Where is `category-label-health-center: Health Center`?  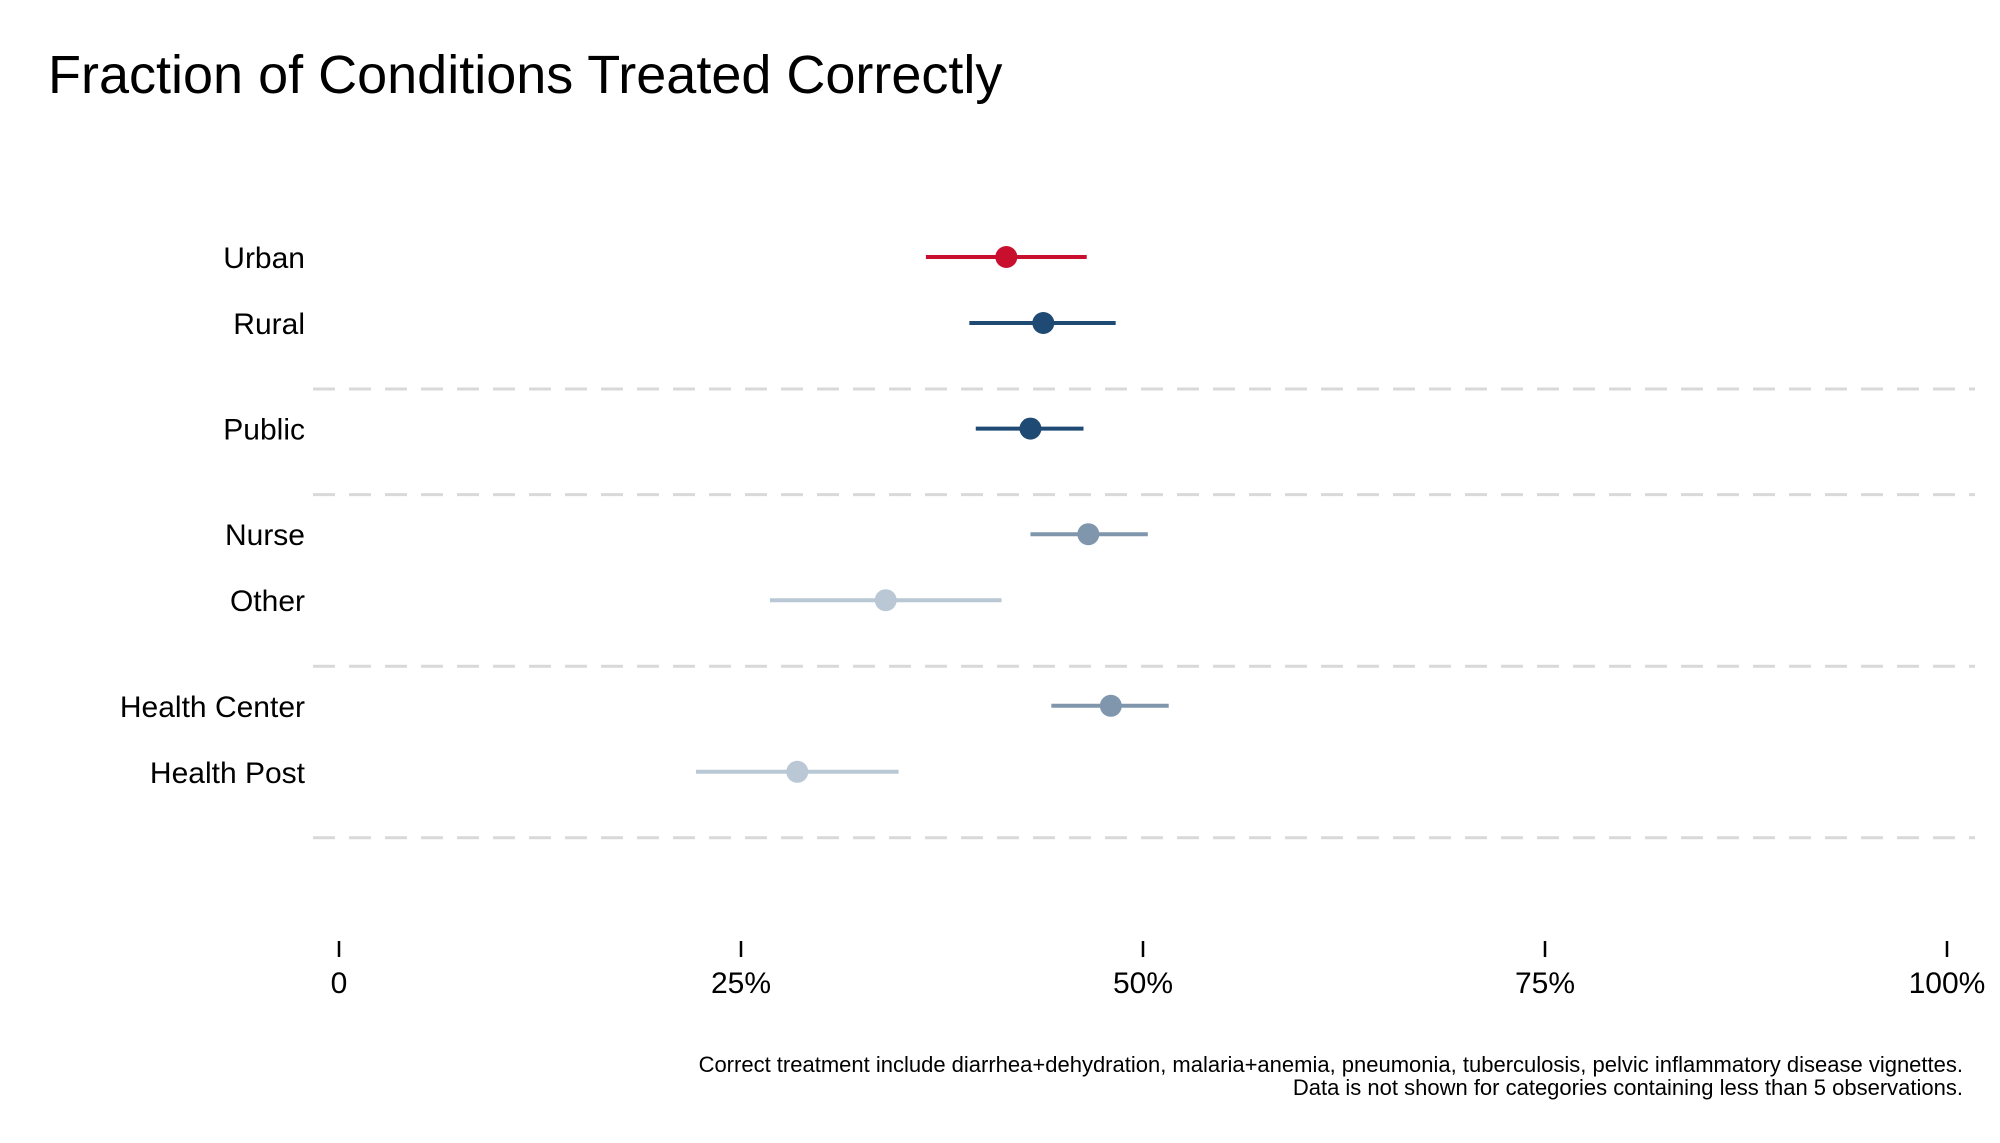 category-label-health-center: Health Center is located at coordinates (212, 707).